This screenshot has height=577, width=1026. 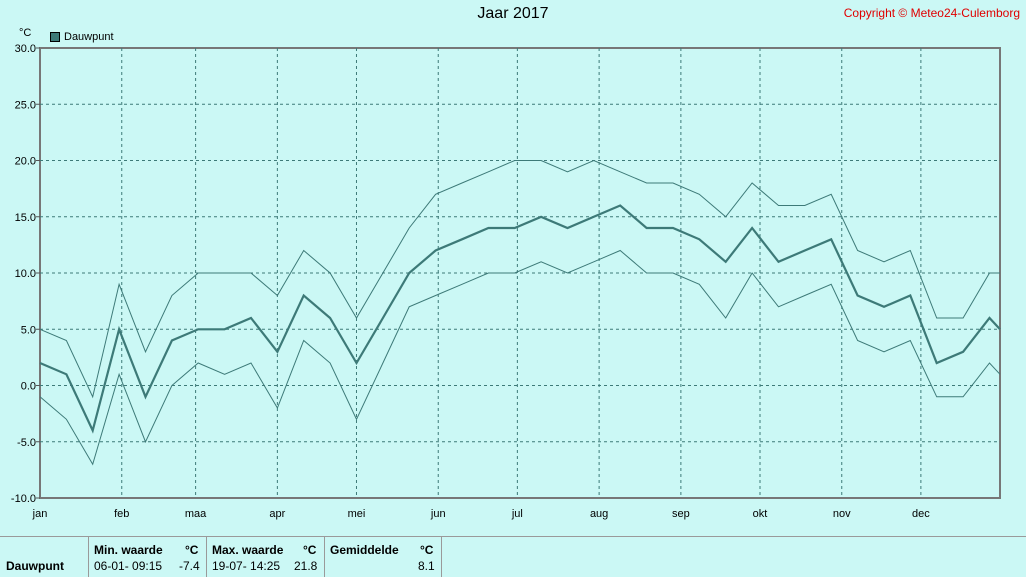 What do you see at coordinates (40, 514) in the screenshot?
I see `x-tick-label: jan` at bounding box center [40, 514].